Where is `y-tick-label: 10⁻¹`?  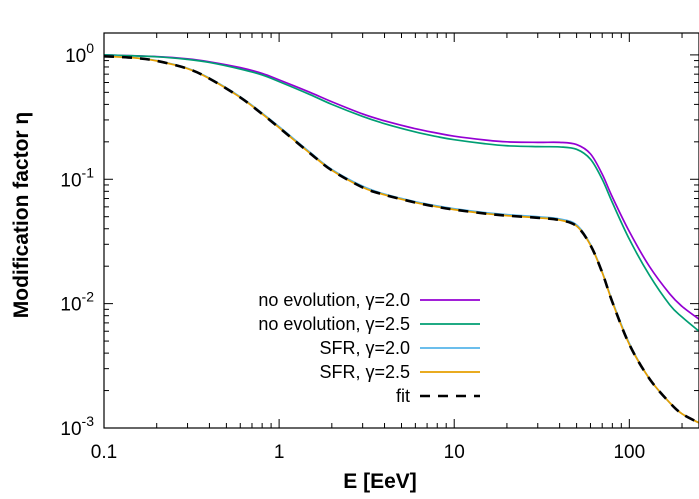 y-tick-label: 10⁻¹ is located at coordinates (77, 177).